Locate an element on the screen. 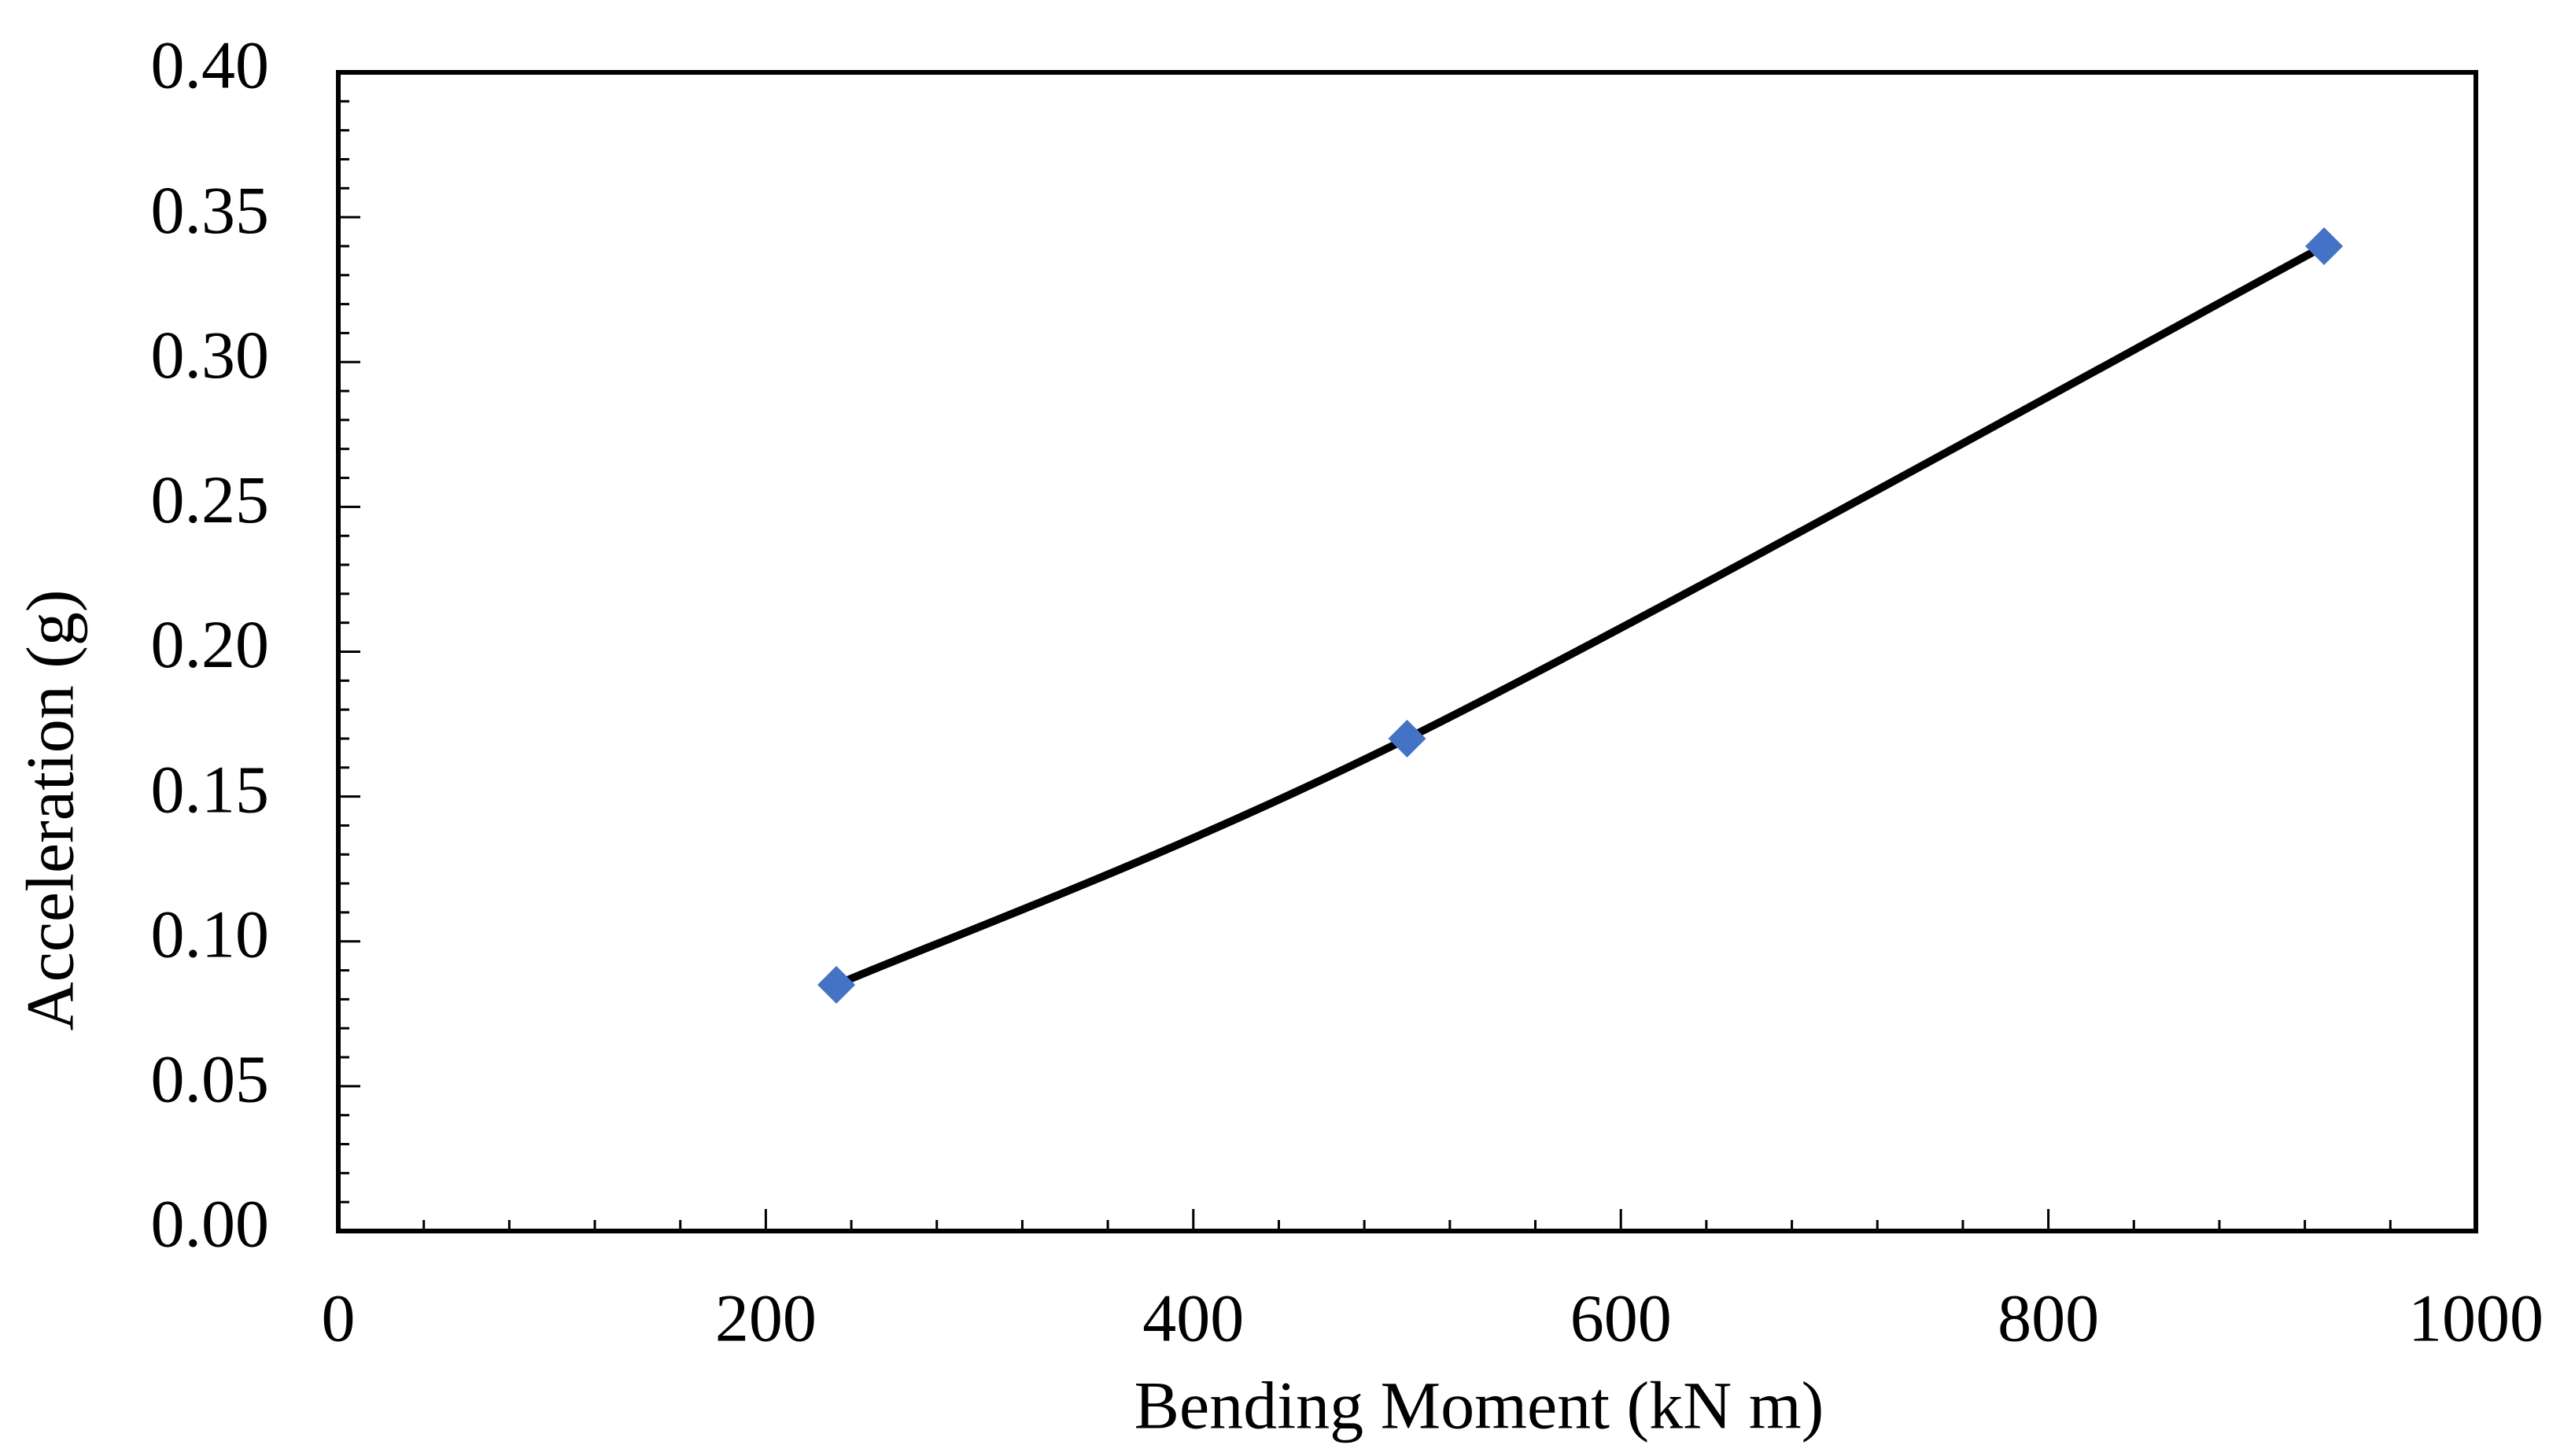 This screenshot has height=1456, width=2575. x-tick-label: 400 is located at coordinates (1193, 1318).